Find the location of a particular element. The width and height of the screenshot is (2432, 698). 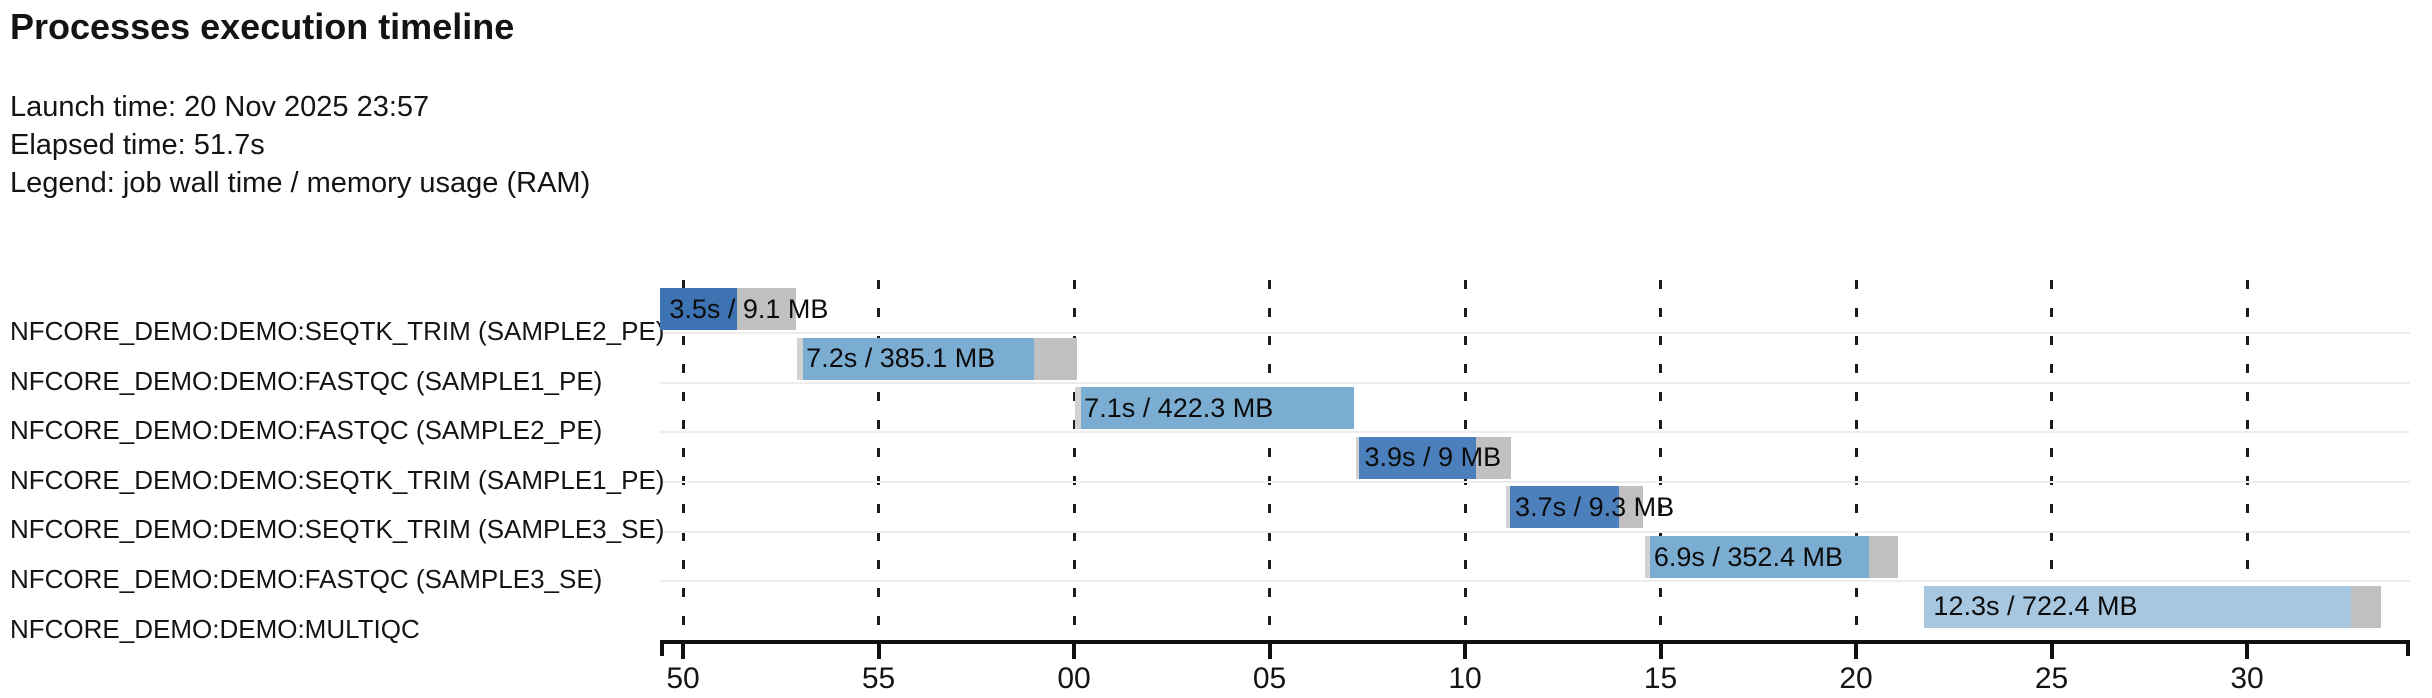

process-label: NFCORE_DEMO:DEMO:SEQTK_TRIM (SAMPLE2_PE) is located at coordinates (337, 331).